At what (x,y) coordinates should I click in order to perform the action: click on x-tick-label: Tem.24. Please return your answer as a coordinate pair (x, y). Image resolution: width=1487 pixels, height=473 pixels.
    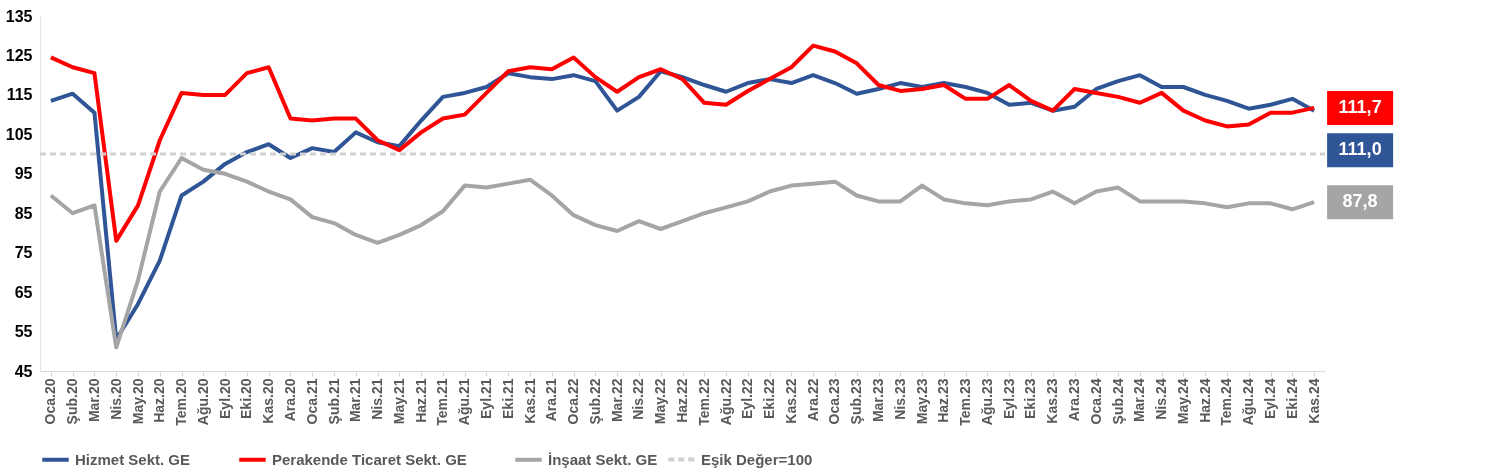
    Looking at the image, I should click on (1226, 402).